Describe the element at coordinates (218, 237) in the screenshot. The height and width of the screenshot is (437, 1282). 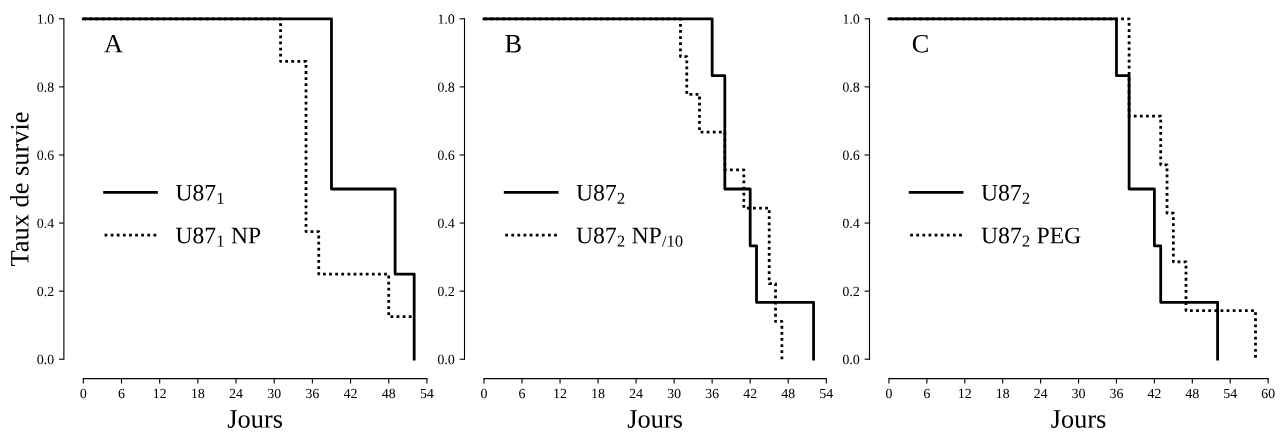
I see `legend-label: U87$_{1}$ NP` at that location.